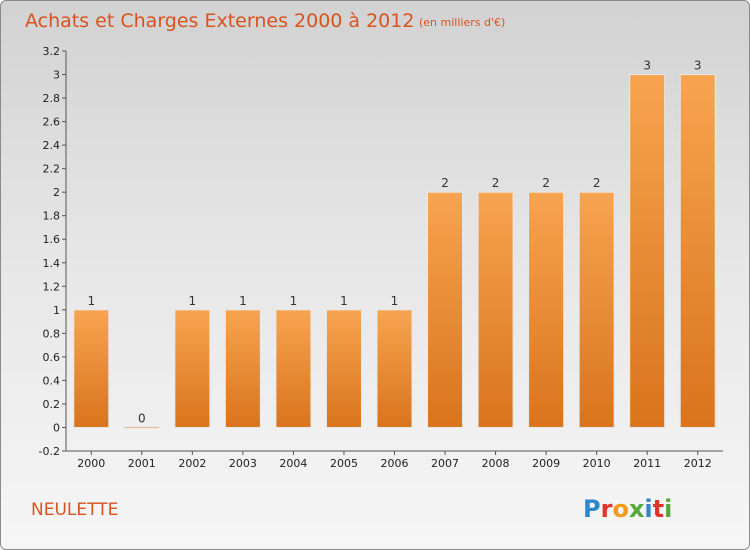 The width and height of the screenshot is (750, 550). I want to click on y-tick-label: 1.2, so click(52, 286).